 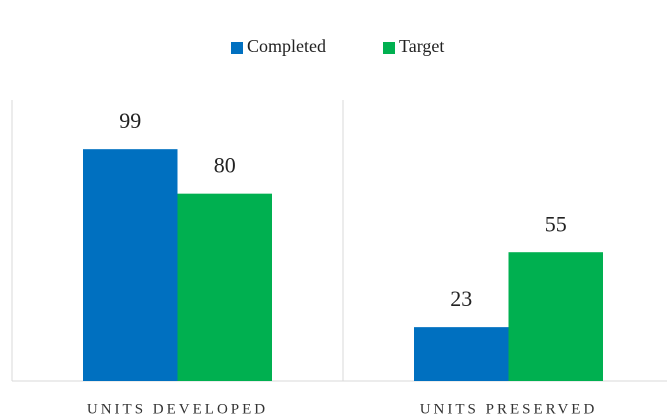 What do you see at coordinates (556, 223) in the screenshot?
I see `data-label: 55` at bounding box center [556, 223].